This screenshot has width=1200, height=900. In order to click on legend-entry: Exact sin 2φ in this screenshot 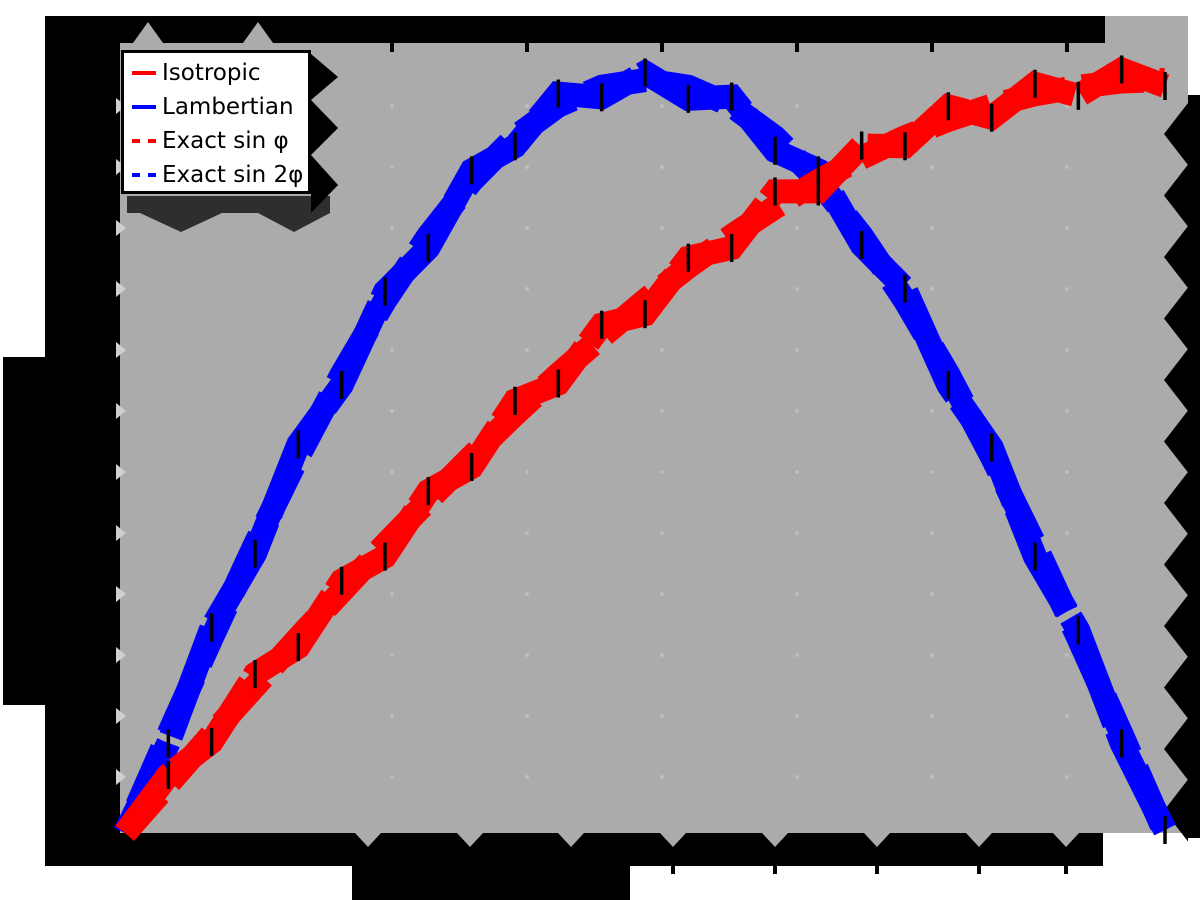, I will do `click(220, 175)`.